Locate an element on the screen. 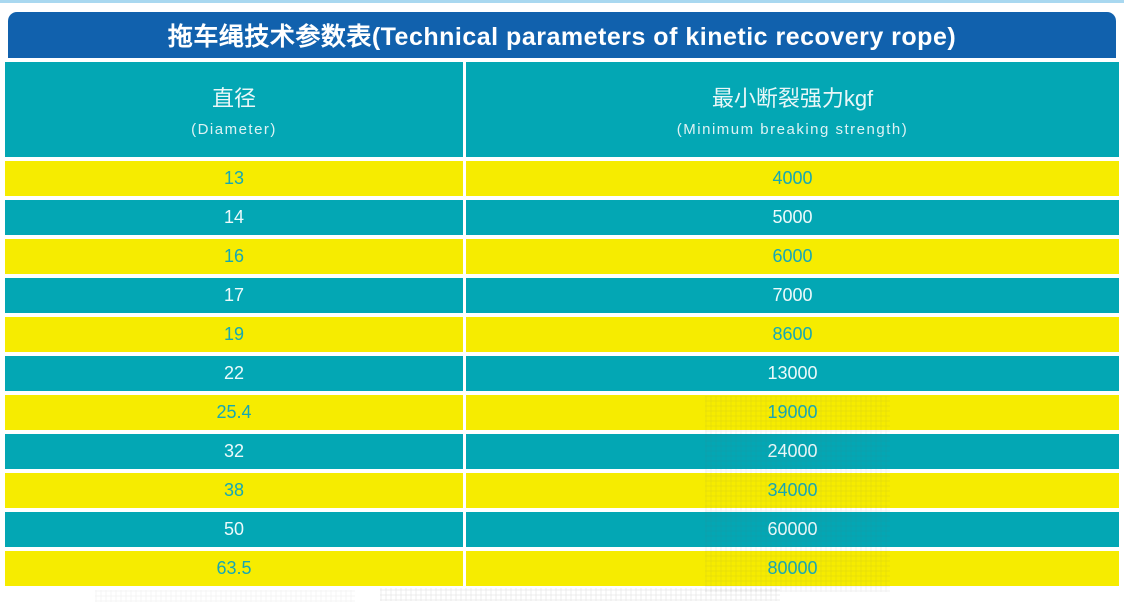  strength-cell: 5000 is located at coordinates (792, 217).